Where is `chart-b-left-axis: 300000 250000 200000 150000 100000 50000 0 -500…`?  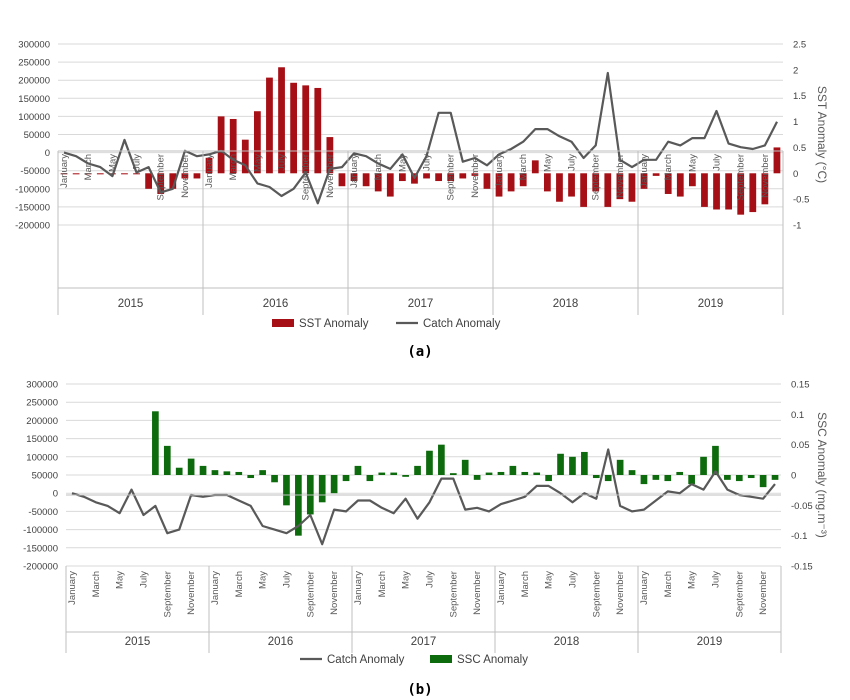 chart-b-left-axis: 300000 250000 200000 150000 100000 50000 0 -500… is located at coordinates (40, 476).